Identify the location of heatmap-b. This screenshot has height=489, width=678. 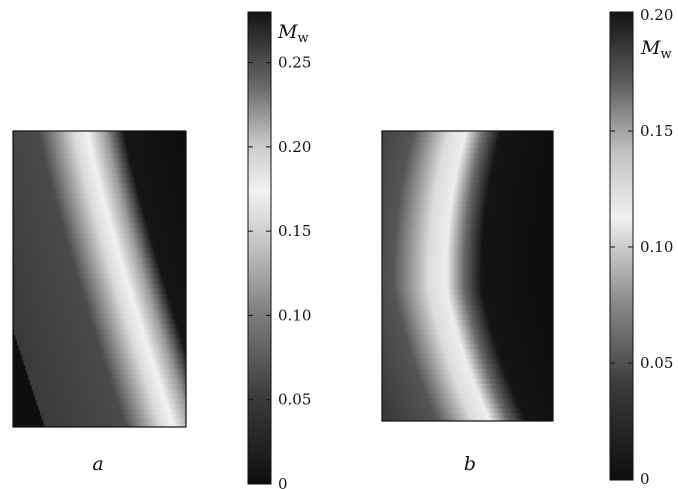
(467, 276).